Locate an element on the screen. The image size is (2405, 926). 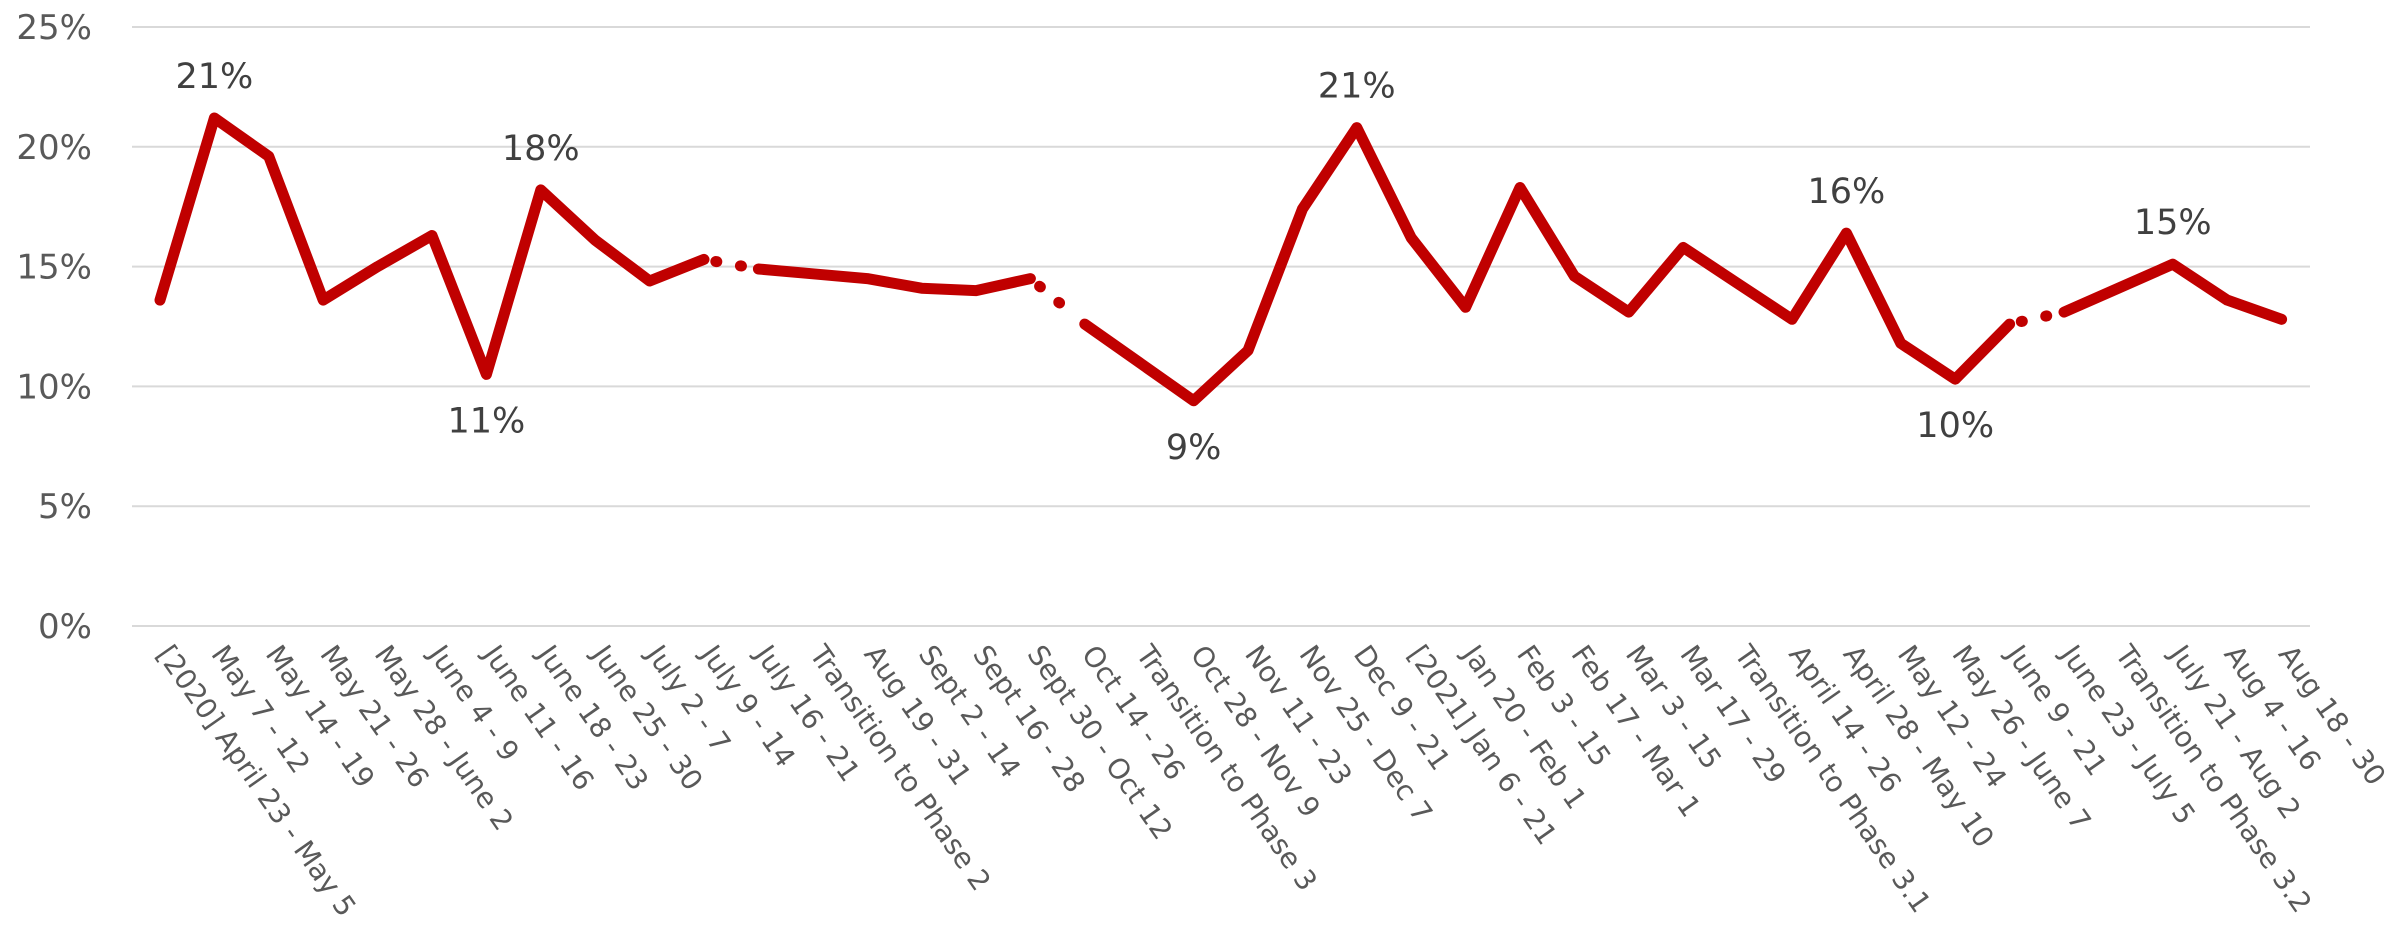
y-tick-label: 20% is located at coordinates (54, 148).